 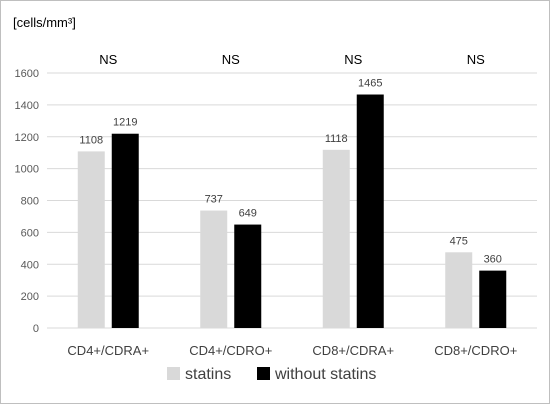 I want to click on data-label: 475, so click(x=459, y=241).